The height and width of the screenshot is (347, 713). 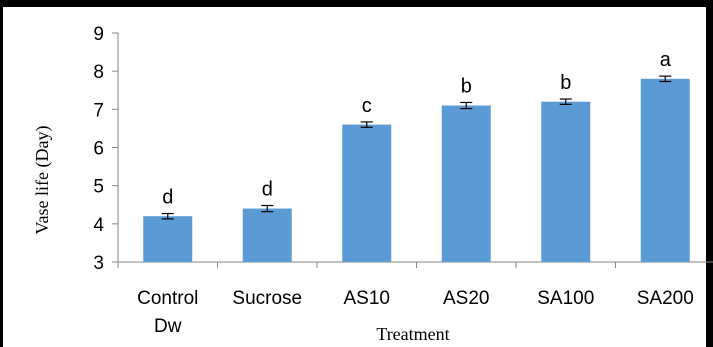 I want to click on category-label: Dw, so click(x=168, y=326).